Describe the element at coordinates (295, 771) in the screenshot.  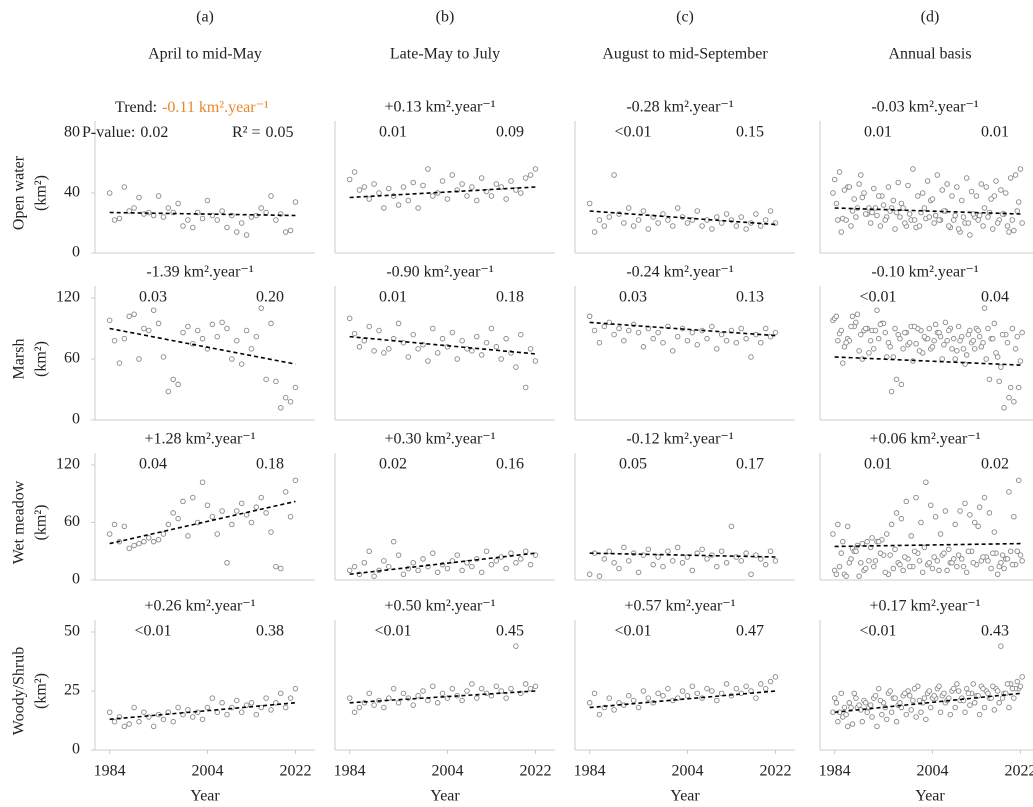
I see `x-tick-label: 2022` at that location.